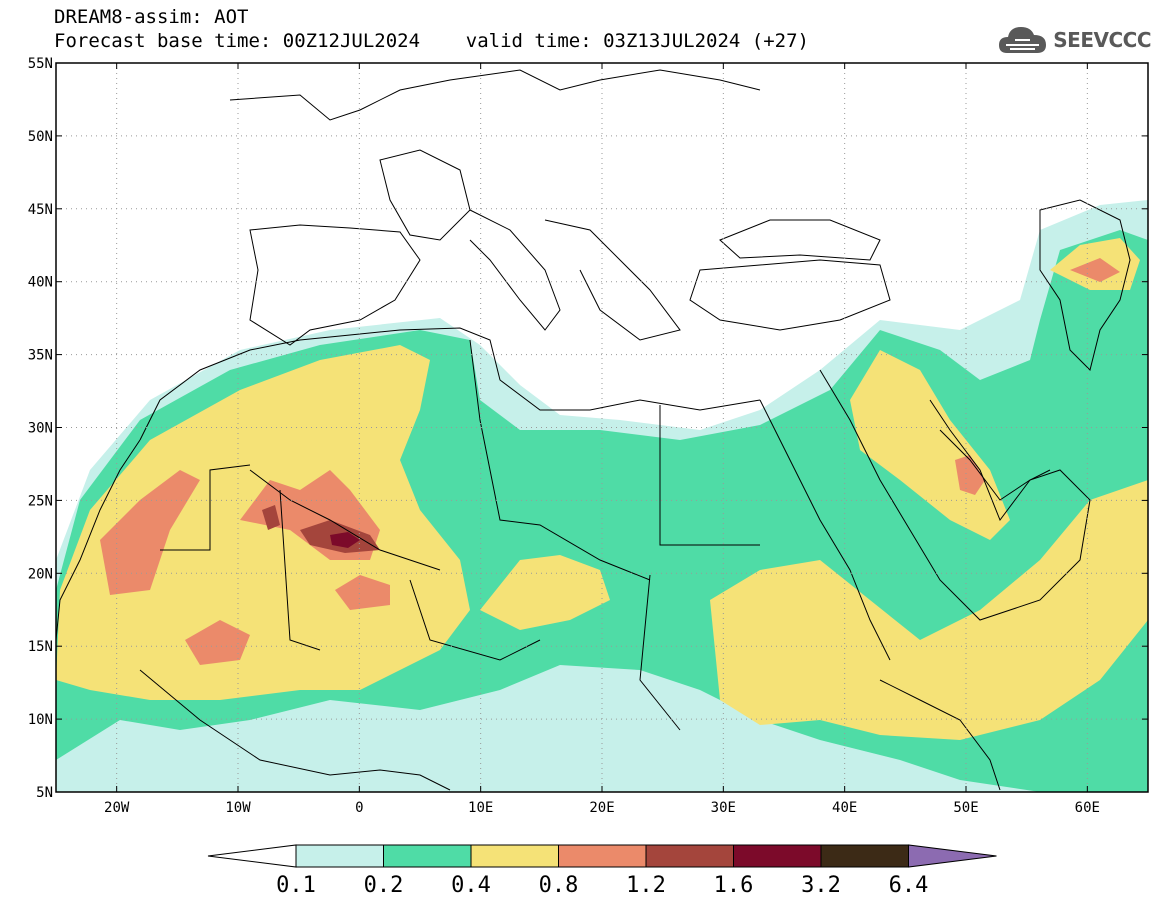 This screenshot has height=905, width=1165. Describe the element at coordinates (296, 885) in the screenshot. I see `colorbar-label: 0.1` at that location.